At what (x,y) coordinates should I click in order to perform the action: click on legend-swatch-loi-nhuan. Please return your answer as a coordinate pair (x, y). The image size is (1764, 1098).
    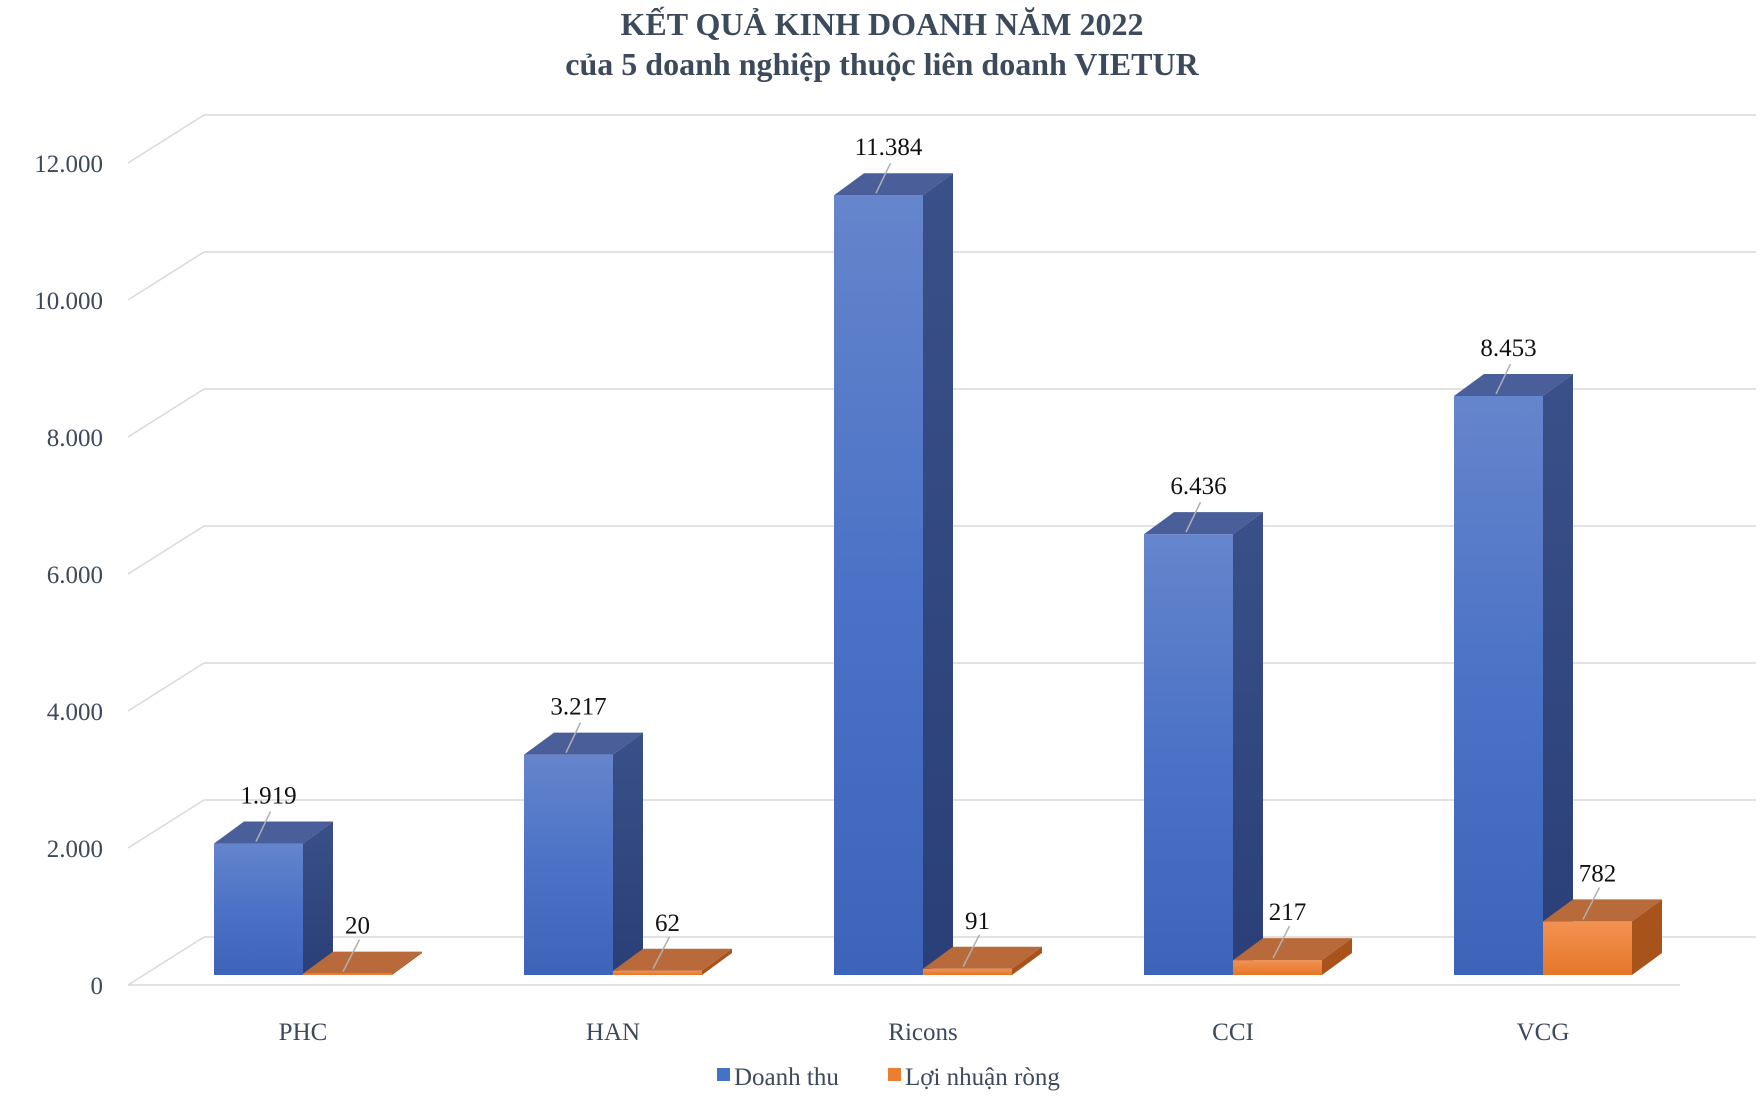
    Looking at the image, I should click on (894, 1074).